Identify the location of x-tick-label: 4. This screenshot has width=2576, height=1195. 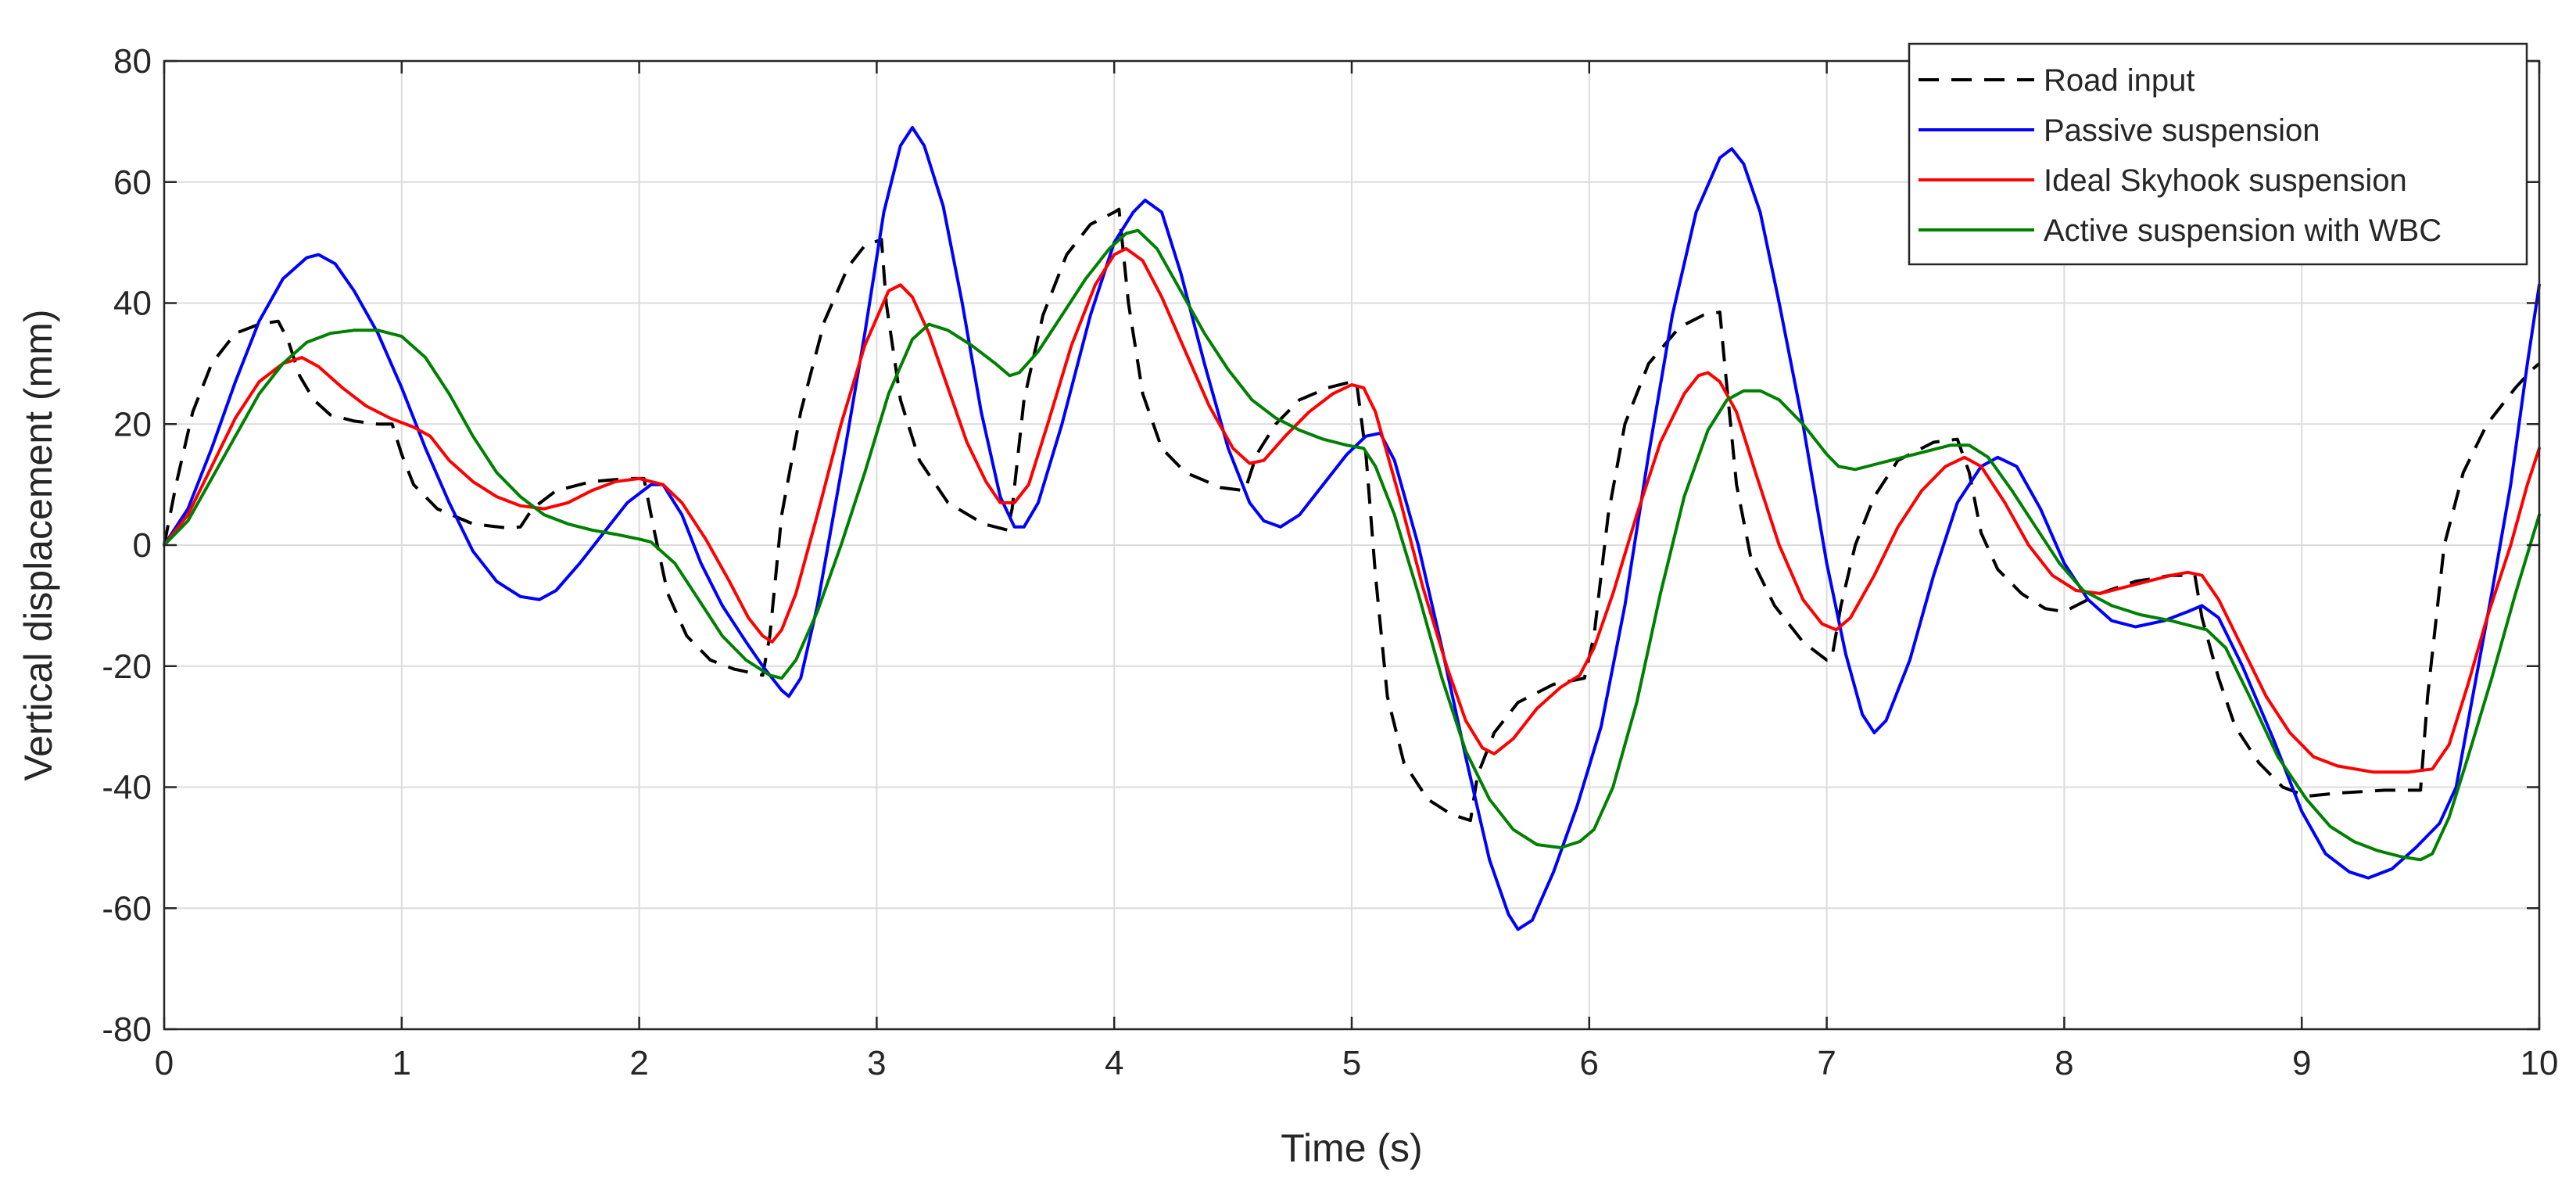
(1114, 1063).